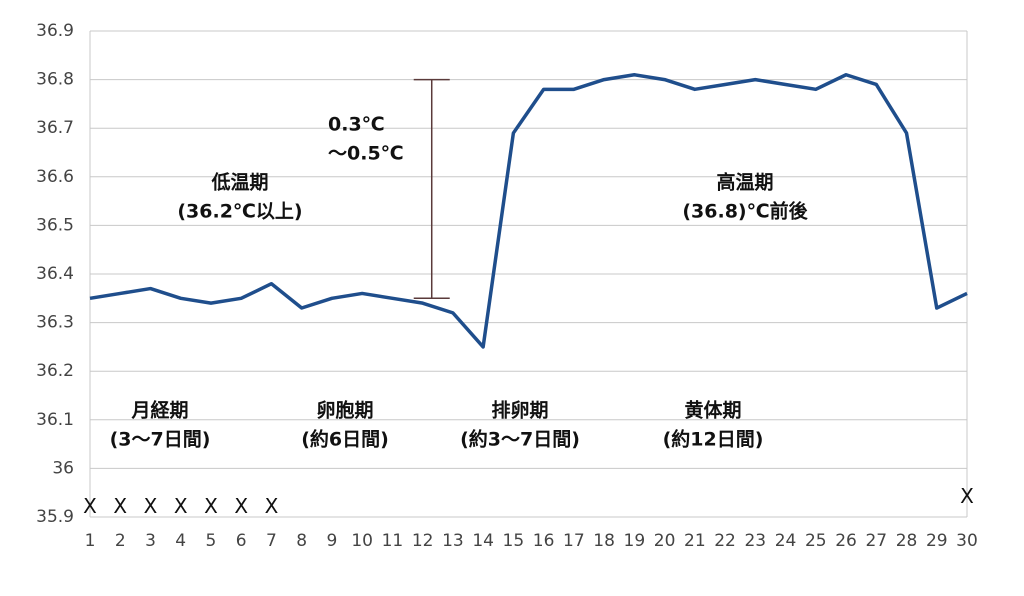  Describe the element at coordinates (239, 212) in the screenshot. I see `annotation: (36.2℃以上)` at that location.